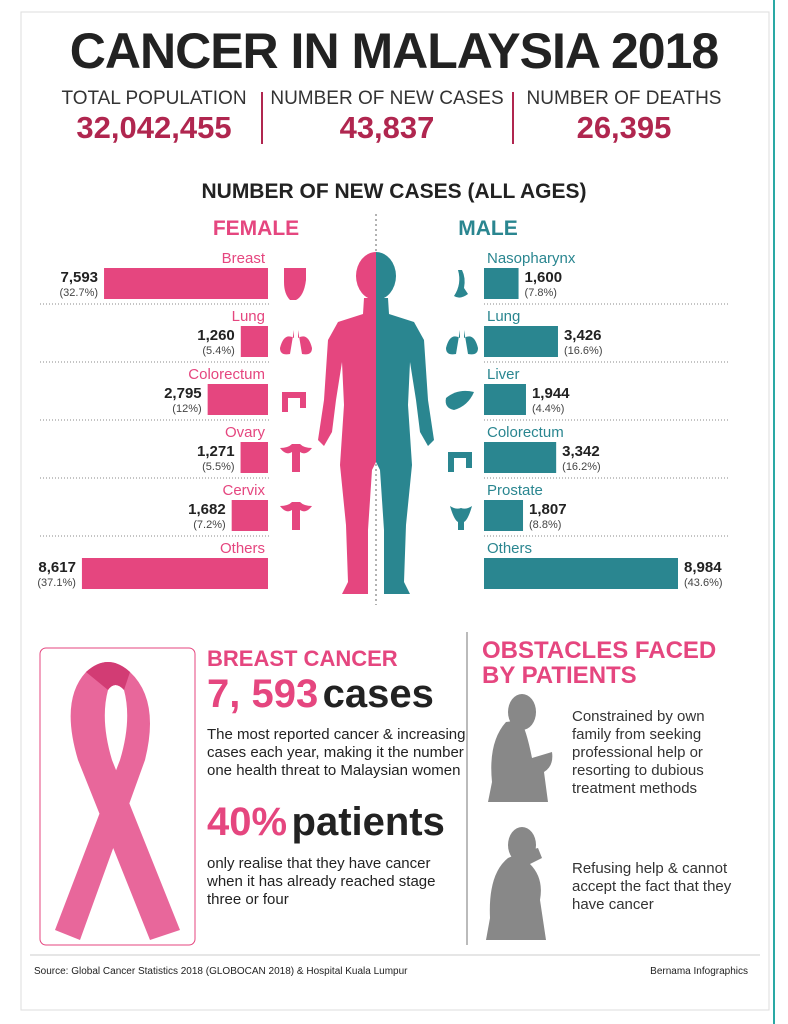 This screenshot has width=788, height=1024. I want to click on patients-headline: 40% patients, so click(326, 822).